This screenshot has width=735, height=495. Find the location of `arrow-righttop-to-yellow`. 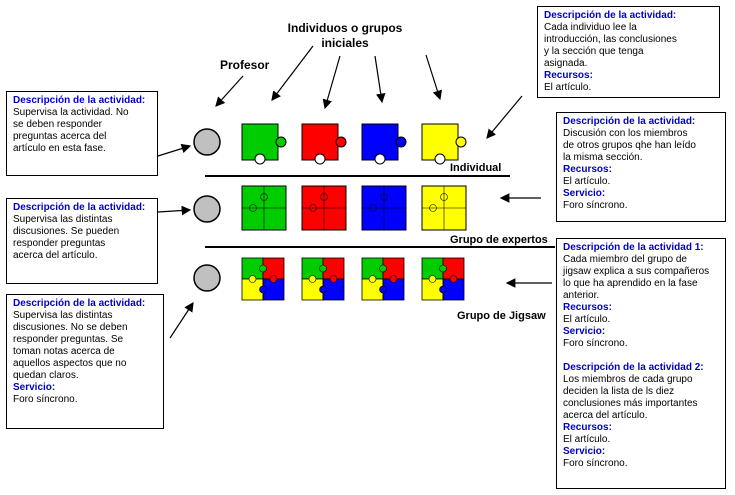

arrow-righttop-to-yellow is located at coordinates (504, 117).